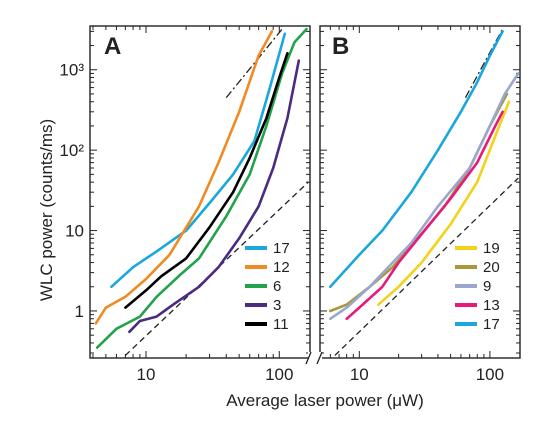 This screenshot has width=550, height=427. I want to click on legend-label-6: 6, so click(277, 286).